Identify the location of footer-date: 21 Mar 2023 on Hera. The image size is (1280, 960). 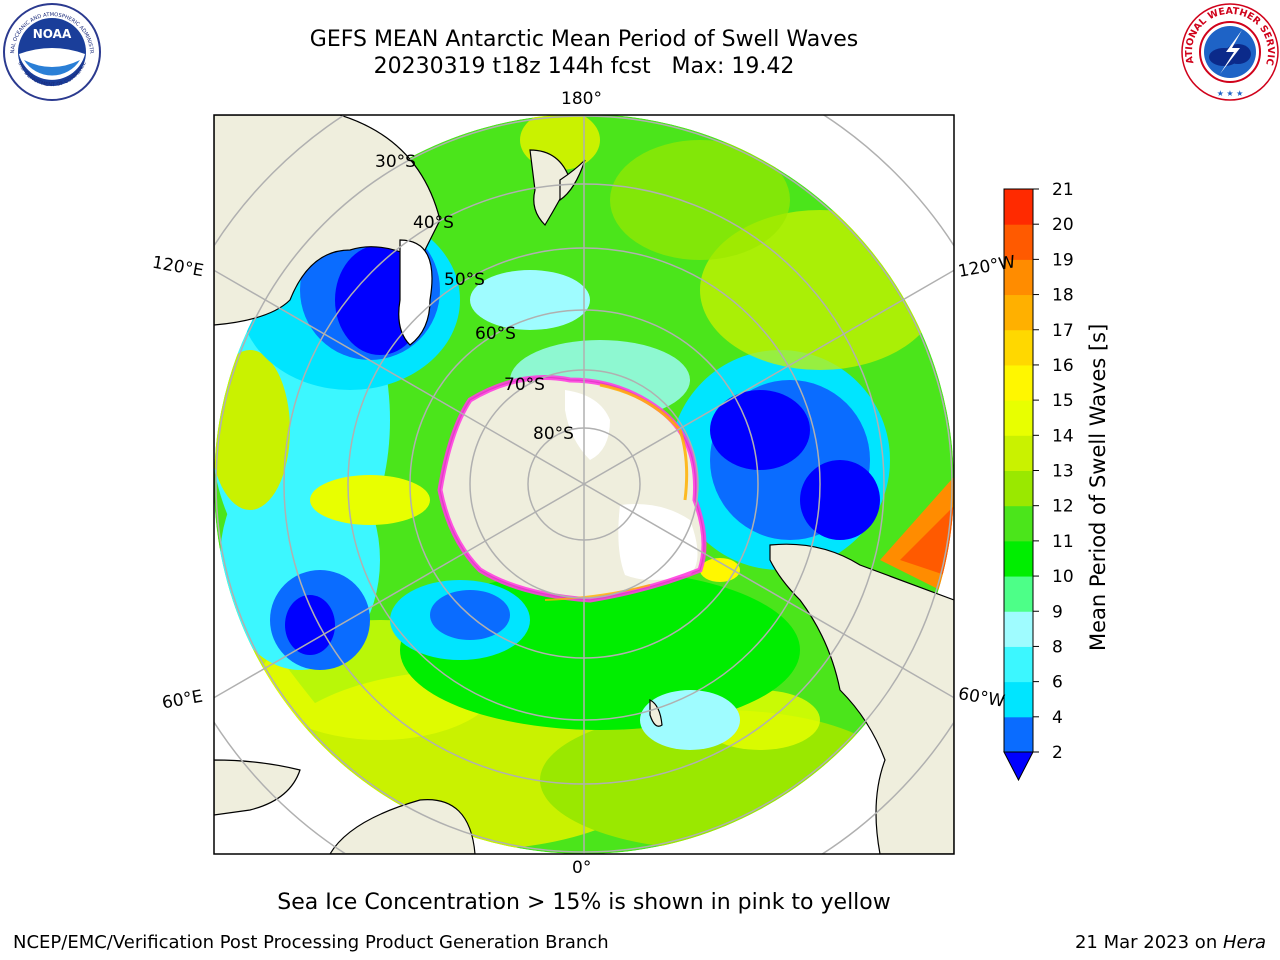
(1170, 943).